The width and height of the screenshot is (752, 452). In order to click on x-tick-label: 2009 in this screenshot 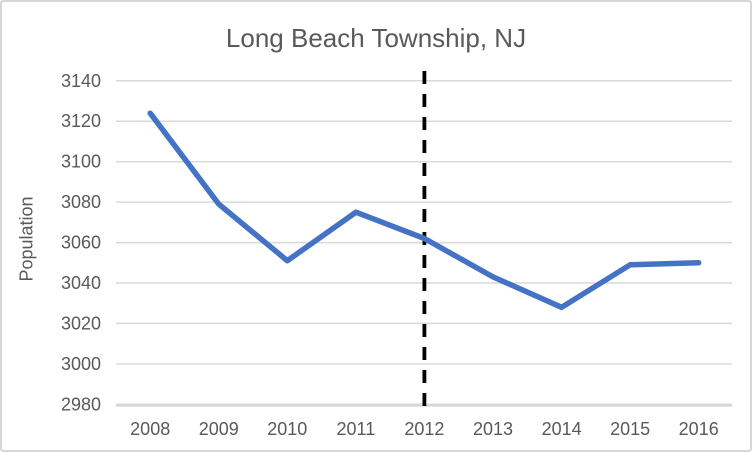, I will do `click(219, 429)`.